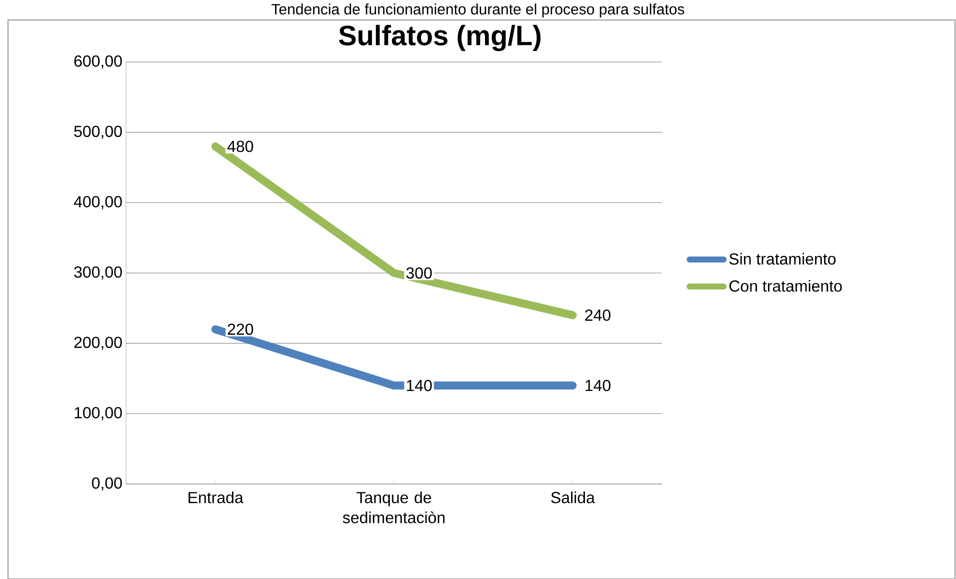 The width and height of the screenshot is (956, 579). I want to click on text: Tendencia de funcionamiento durante el proceso para sulfatos, so click(478, 11).